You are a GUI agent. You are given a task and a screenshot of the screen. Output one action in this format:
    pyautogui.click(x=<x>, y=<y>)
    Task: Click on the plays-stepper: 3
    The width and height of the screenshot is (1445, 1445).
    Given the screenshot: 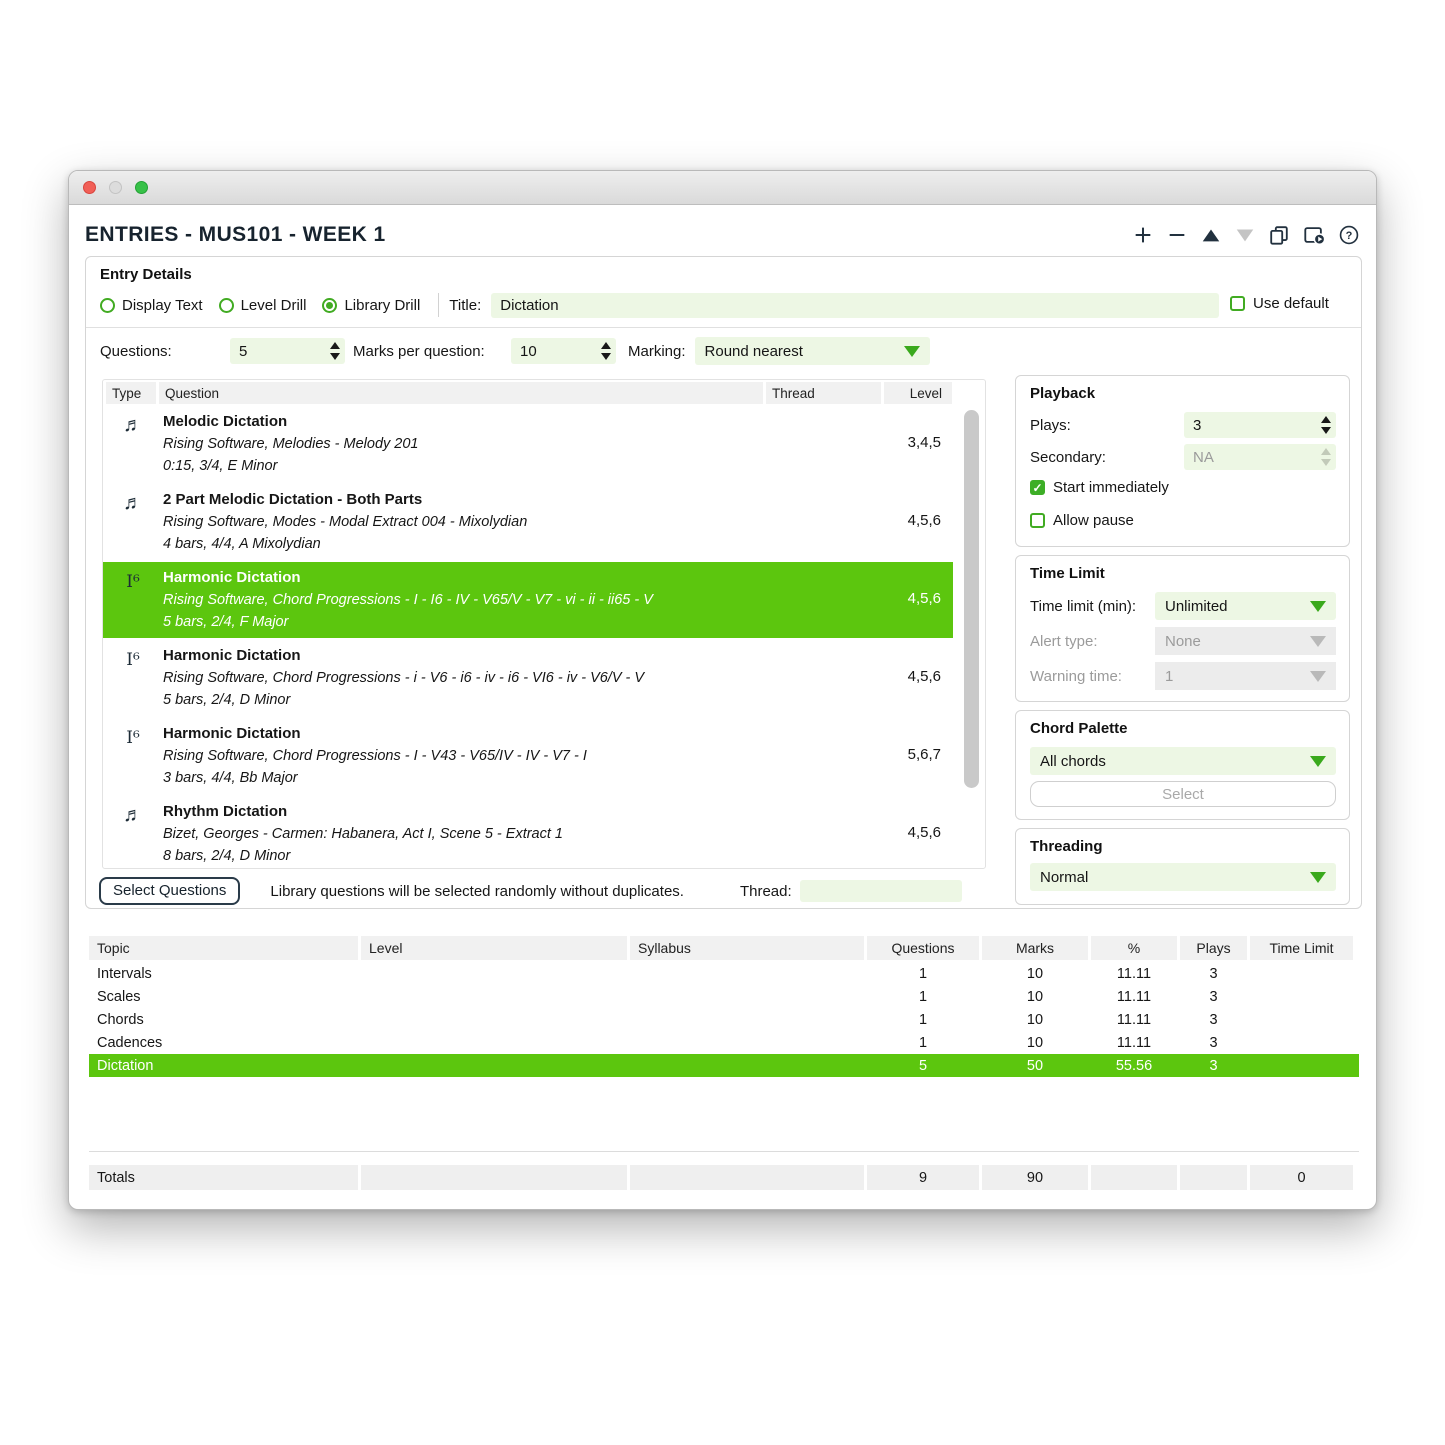 What is the action you would take?
    pyautogui.click(x=1260, y=425)
    